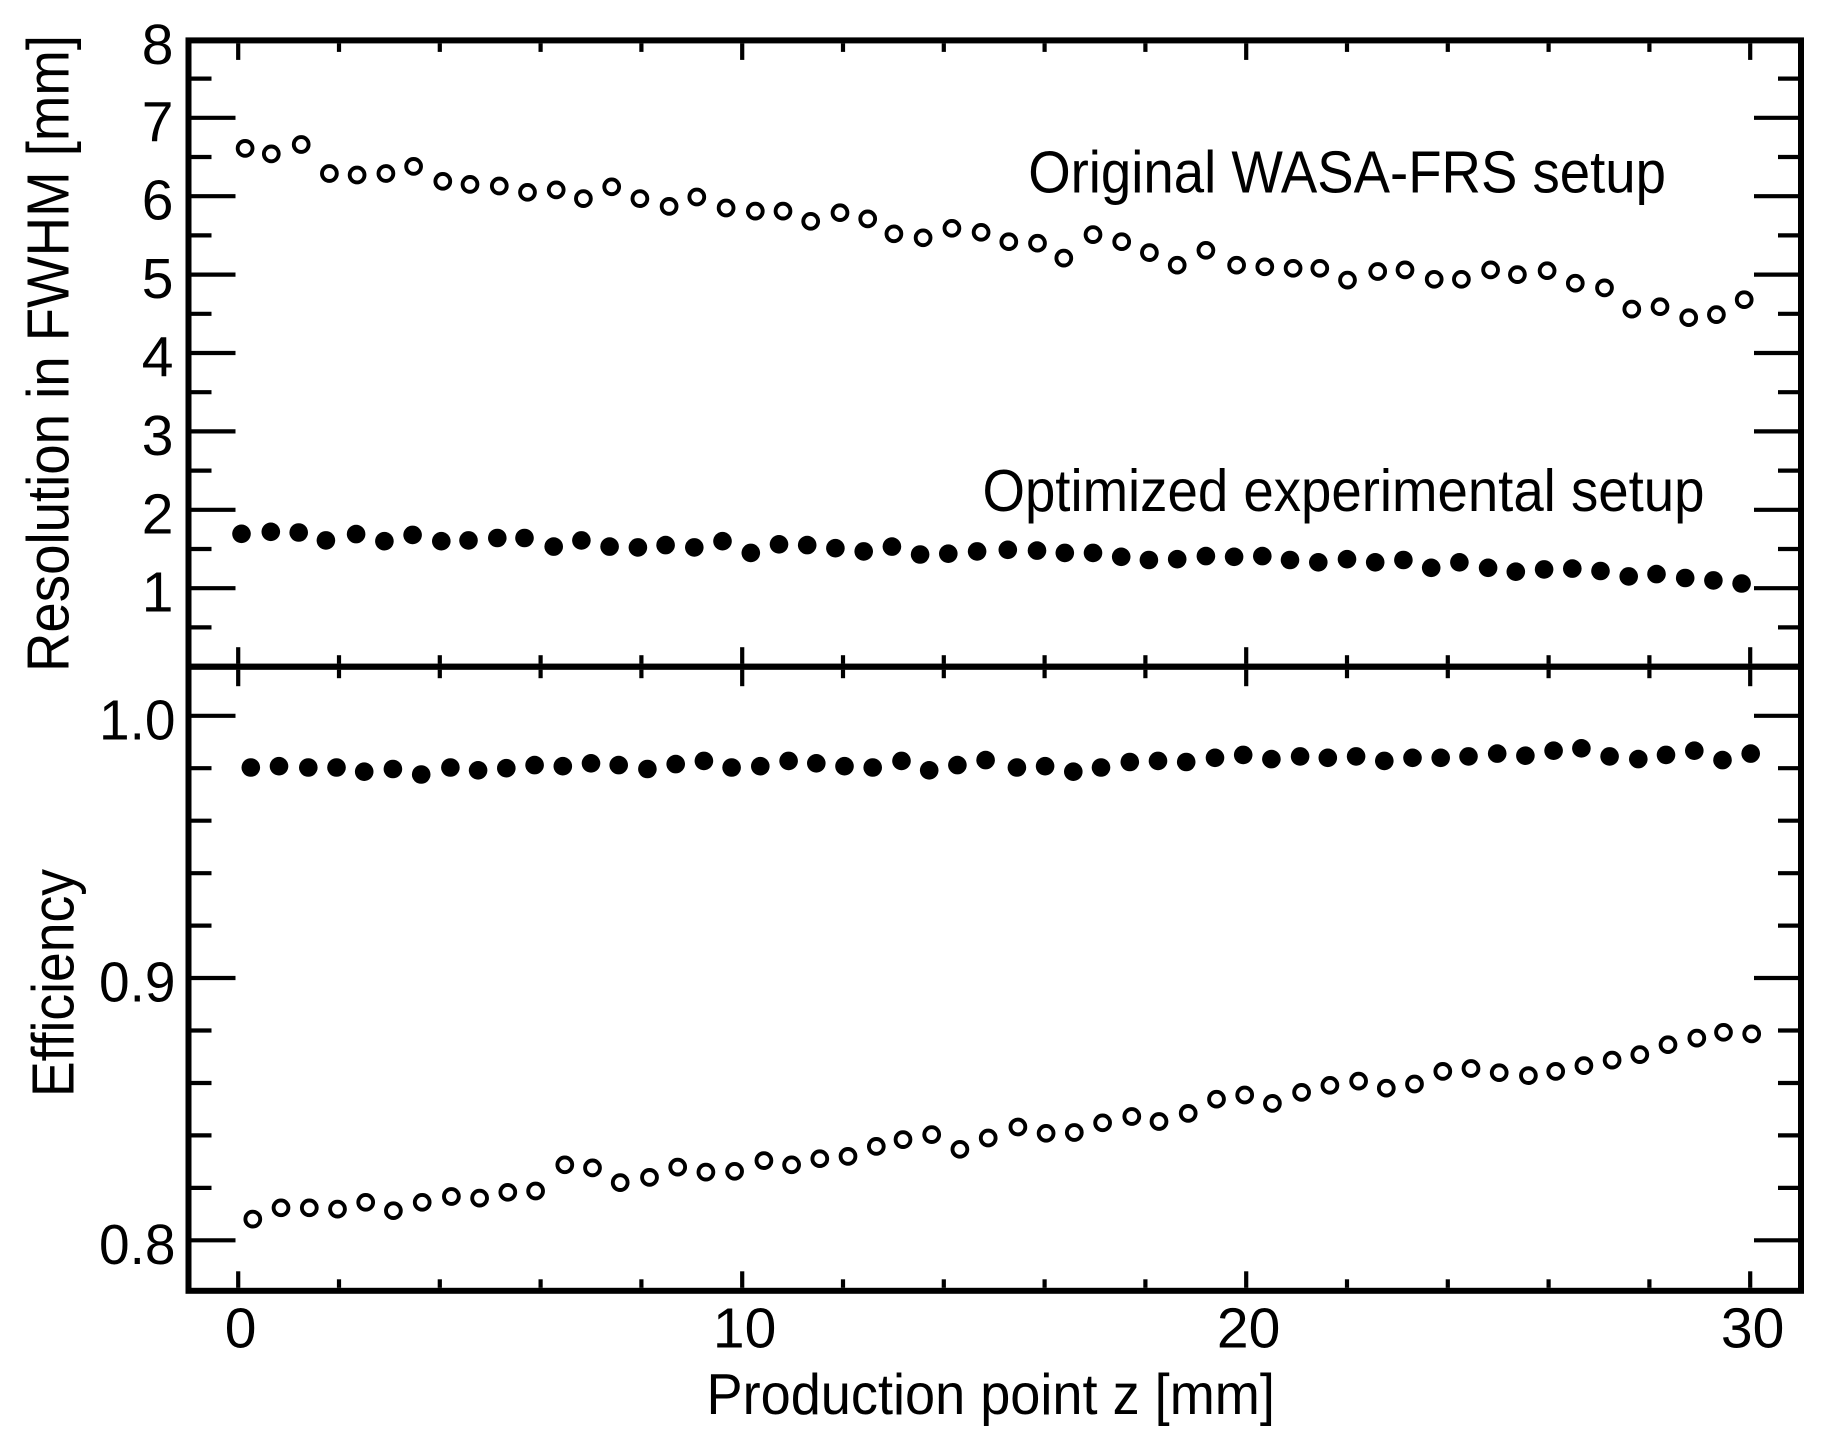 The width and height of the screenshot is (1825, 1436). What do you see at coordinates (1347, 172) in the screenshot?
I see `svg-text: Original WASA-FRS setup` at bounding box center [1347, 172].